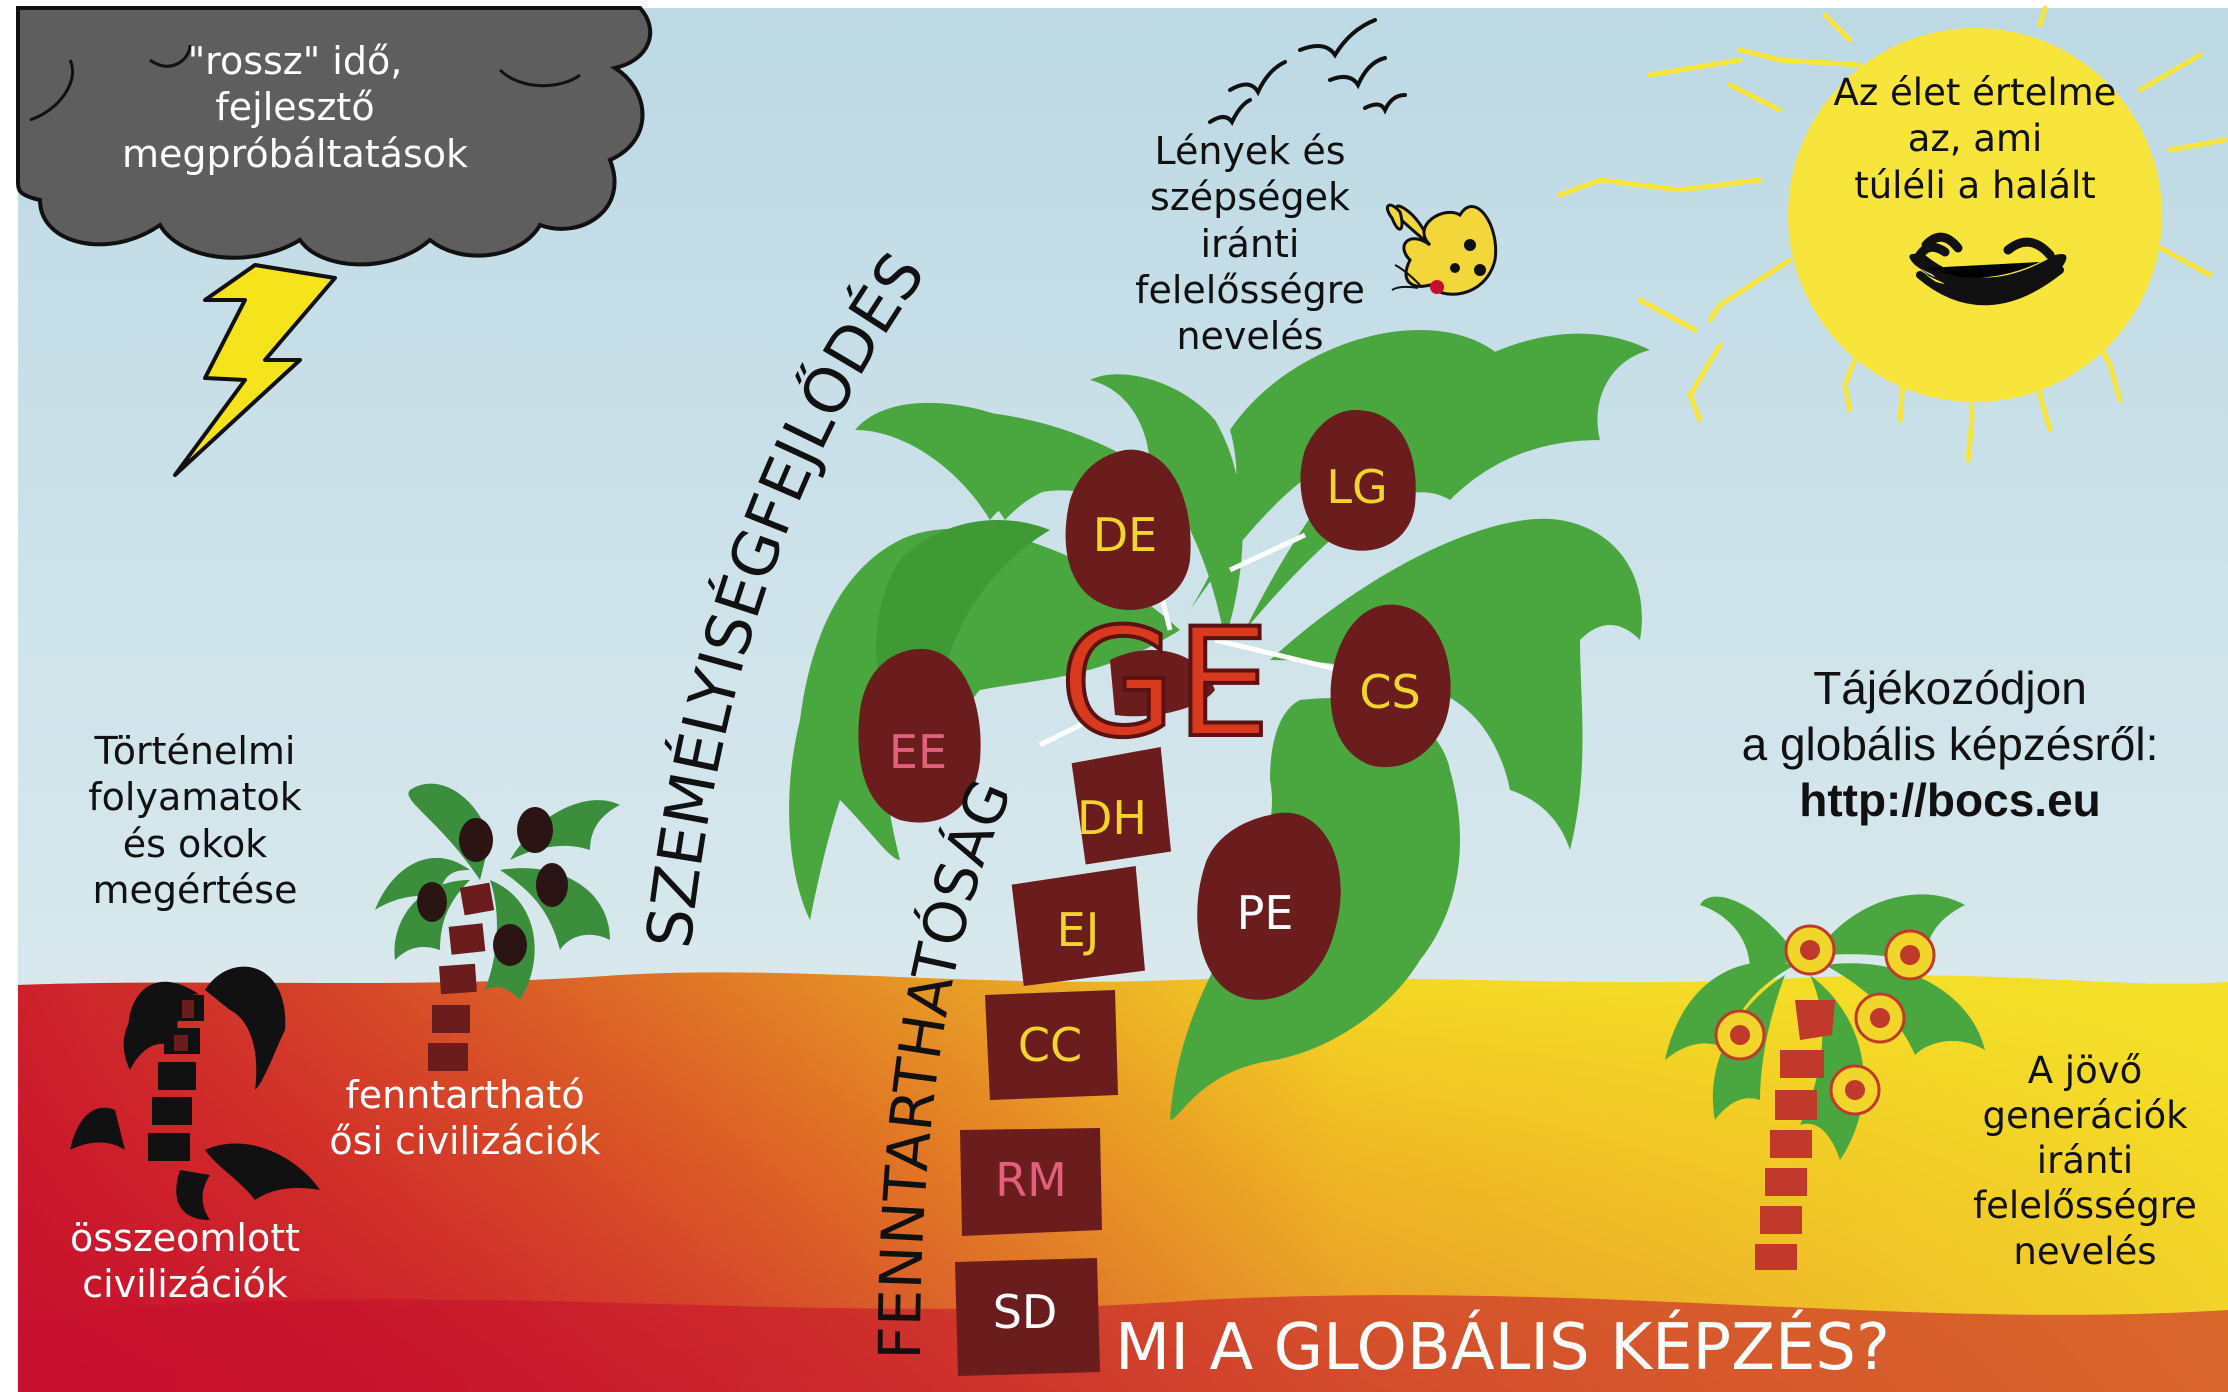 This screenshot has height=1392, width=2228. What do you see at coordinates (1164, 684) in the screenshot?
I see `ge-center-label: GE` at bounding box center [1164, 684].